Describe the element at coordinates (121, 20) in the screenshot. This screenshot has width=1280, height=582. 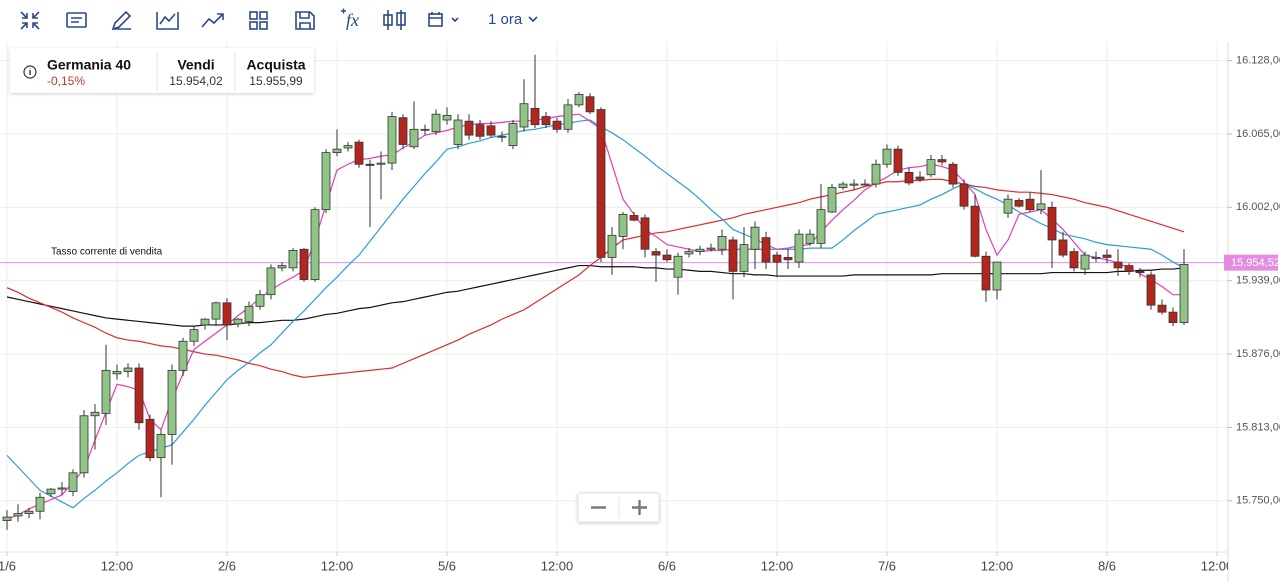
I see `draw-icon` at that location.